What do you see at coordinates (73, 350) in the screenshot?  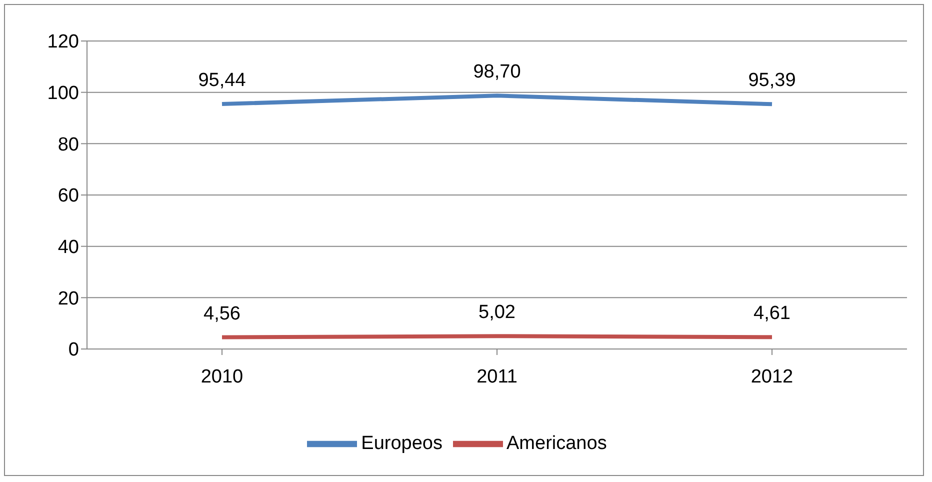 I see `y-tick-label: 0` at bounding box center [73, 350].